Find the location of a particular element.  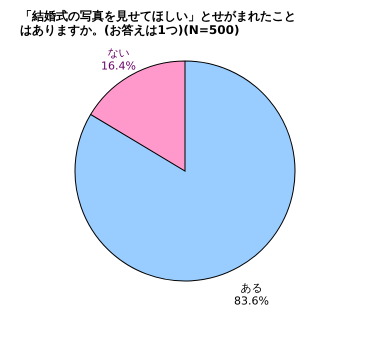

slice-label: ない is located at coordinates (118, 53).